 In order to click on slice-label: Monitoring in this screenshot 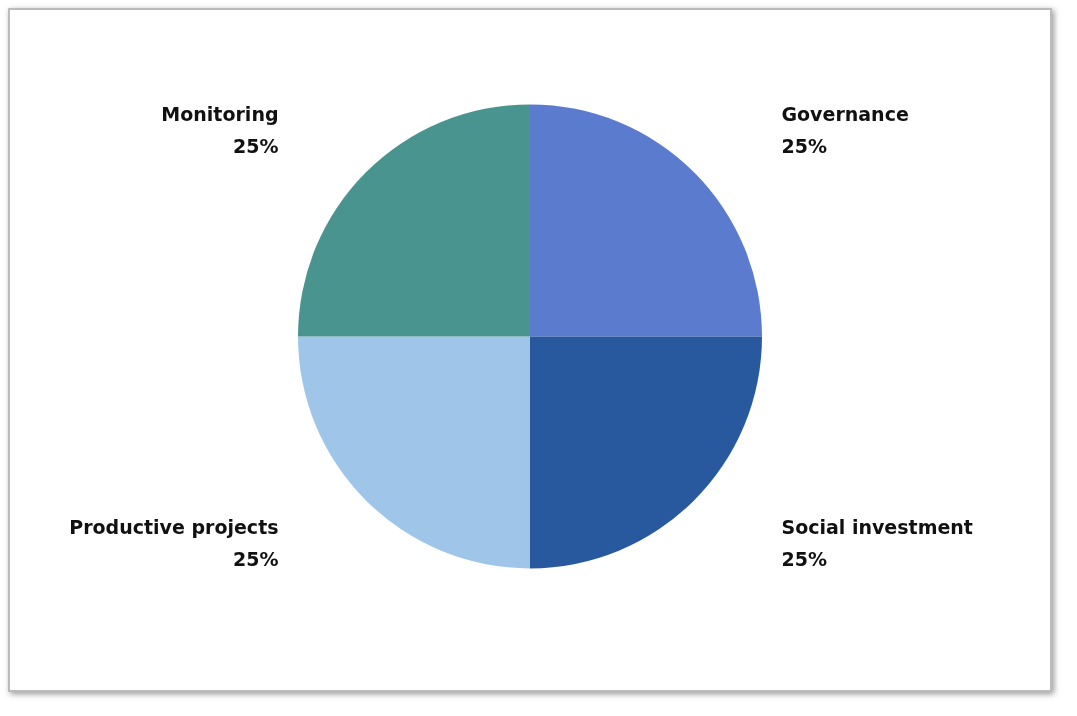, I will do `click(220, 113)`.